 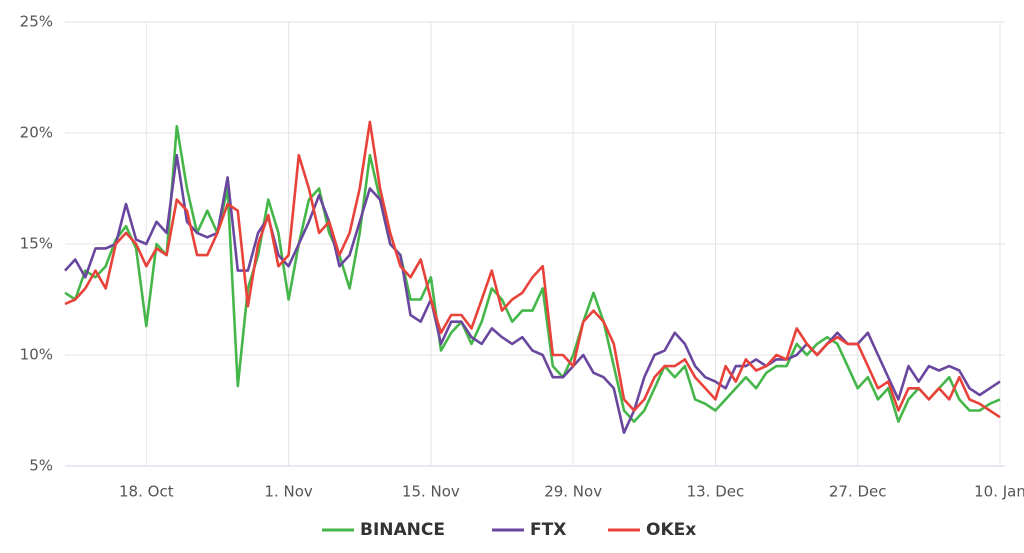 What do you see at coordinates (999, 492) in the screenshot?
I see `x-tick-label: 10. Jan` at bounding box center [999, 492].